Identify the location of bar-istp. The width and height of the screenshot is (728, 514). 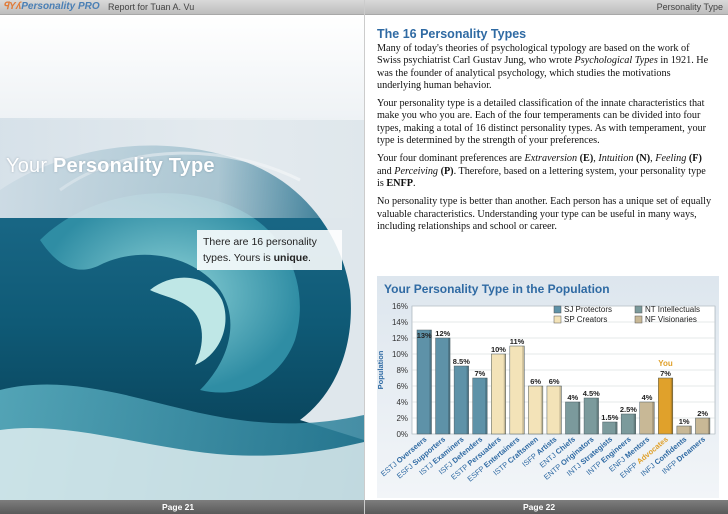
(536, 410).